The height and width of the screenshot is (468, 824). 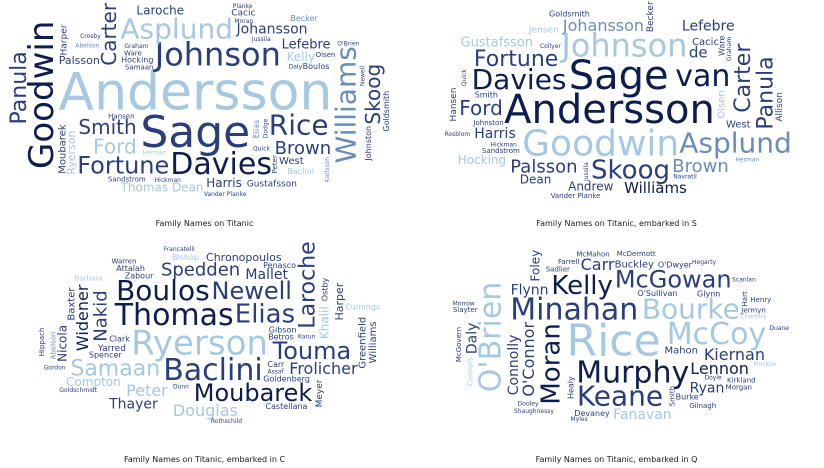 I want to click on word-cacic: Cacic, so click(x=705, y=42).